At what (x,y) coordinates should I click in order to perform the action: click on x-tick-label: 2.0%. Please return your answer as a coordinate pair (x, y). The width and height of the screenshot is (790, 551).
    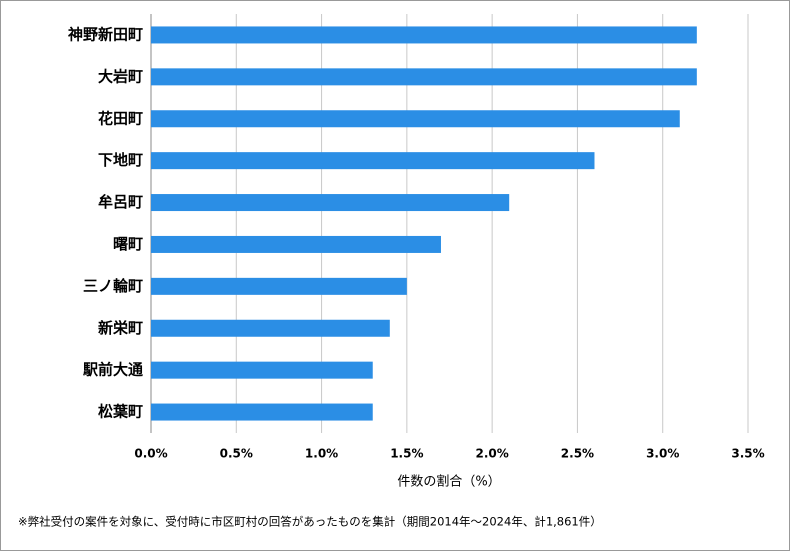
    Looking at the image, I should click on (492, 454).